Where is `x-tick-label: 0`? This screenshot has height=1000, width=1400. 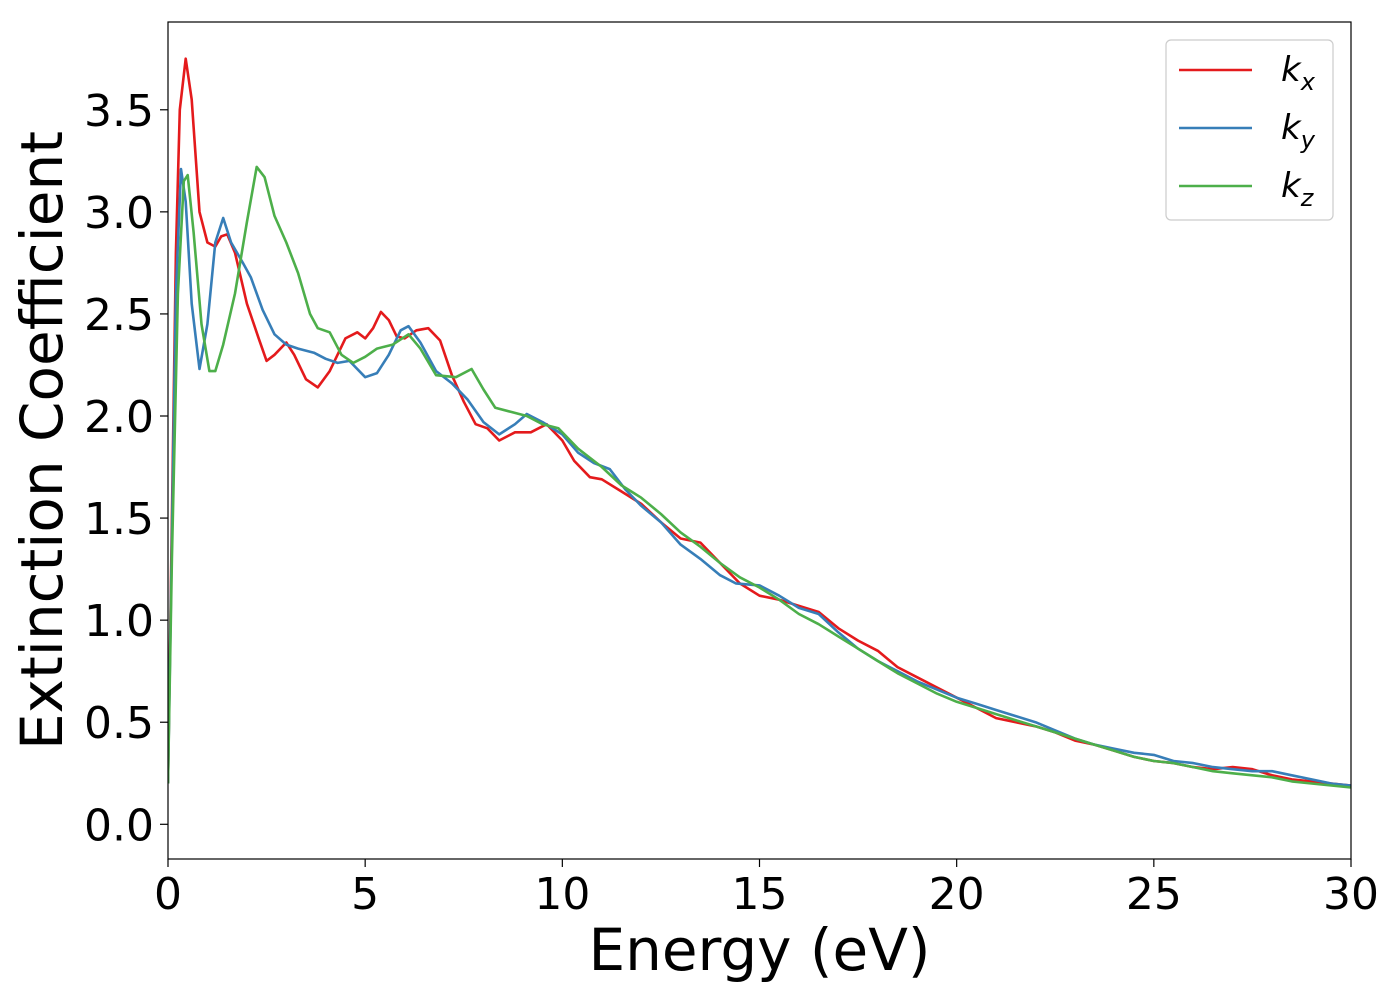 x-tick-label: 0 is located at coordinates (168, 894).